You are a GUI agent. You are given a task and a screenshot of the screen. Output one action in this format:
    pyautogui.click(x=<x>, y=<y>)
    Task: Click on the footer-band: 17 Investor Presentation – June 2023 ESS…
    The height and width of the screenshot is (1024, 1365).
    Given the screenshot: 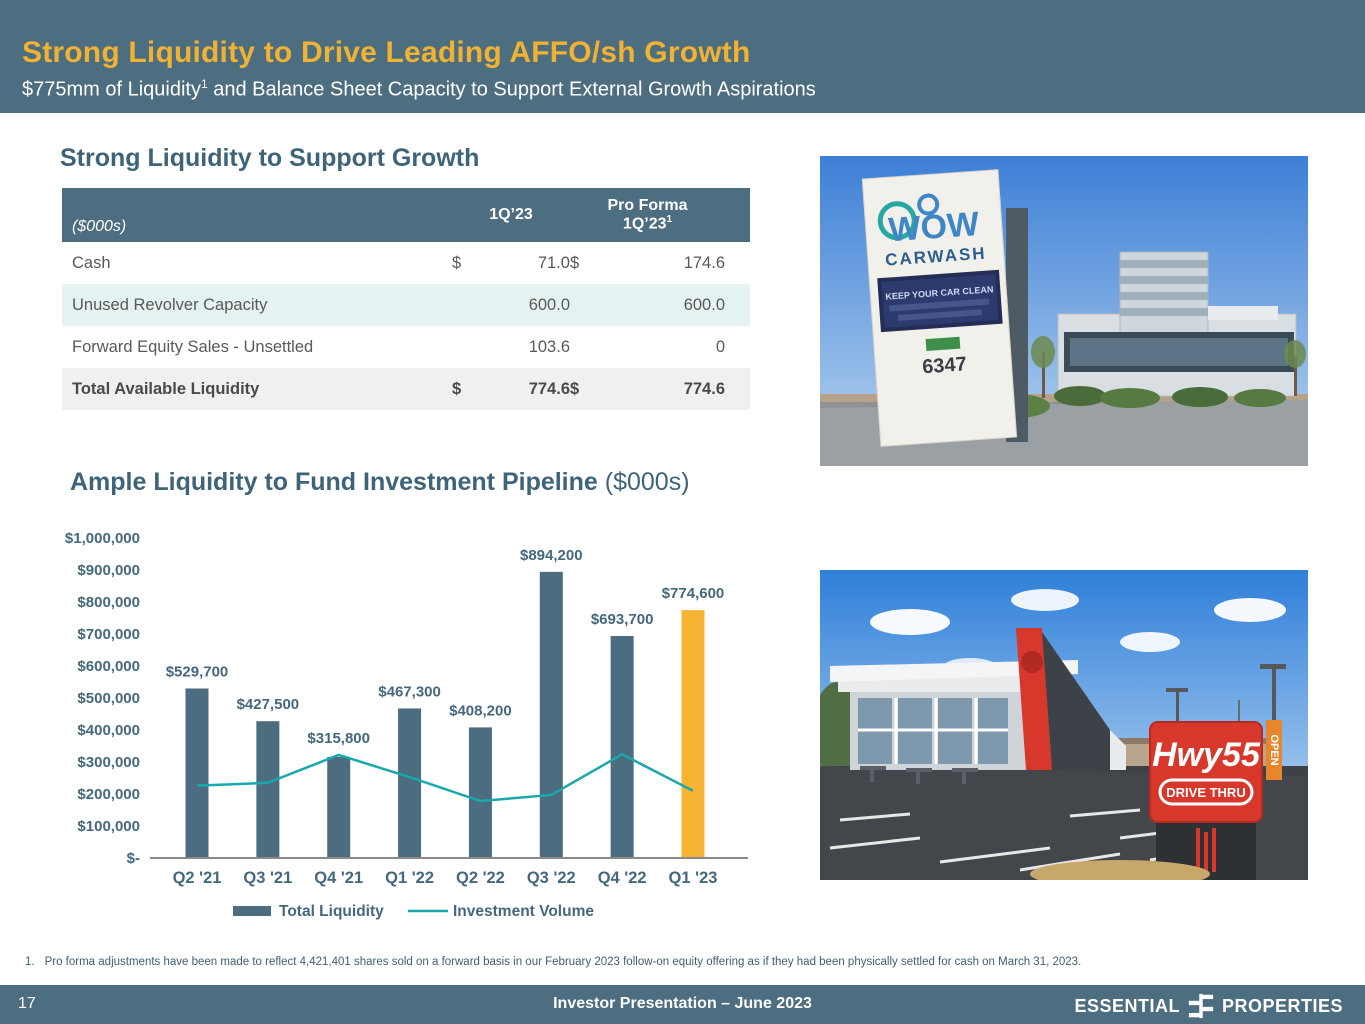 What is the action you would take?
    pyautogui.click(x=682, y=1004)
    